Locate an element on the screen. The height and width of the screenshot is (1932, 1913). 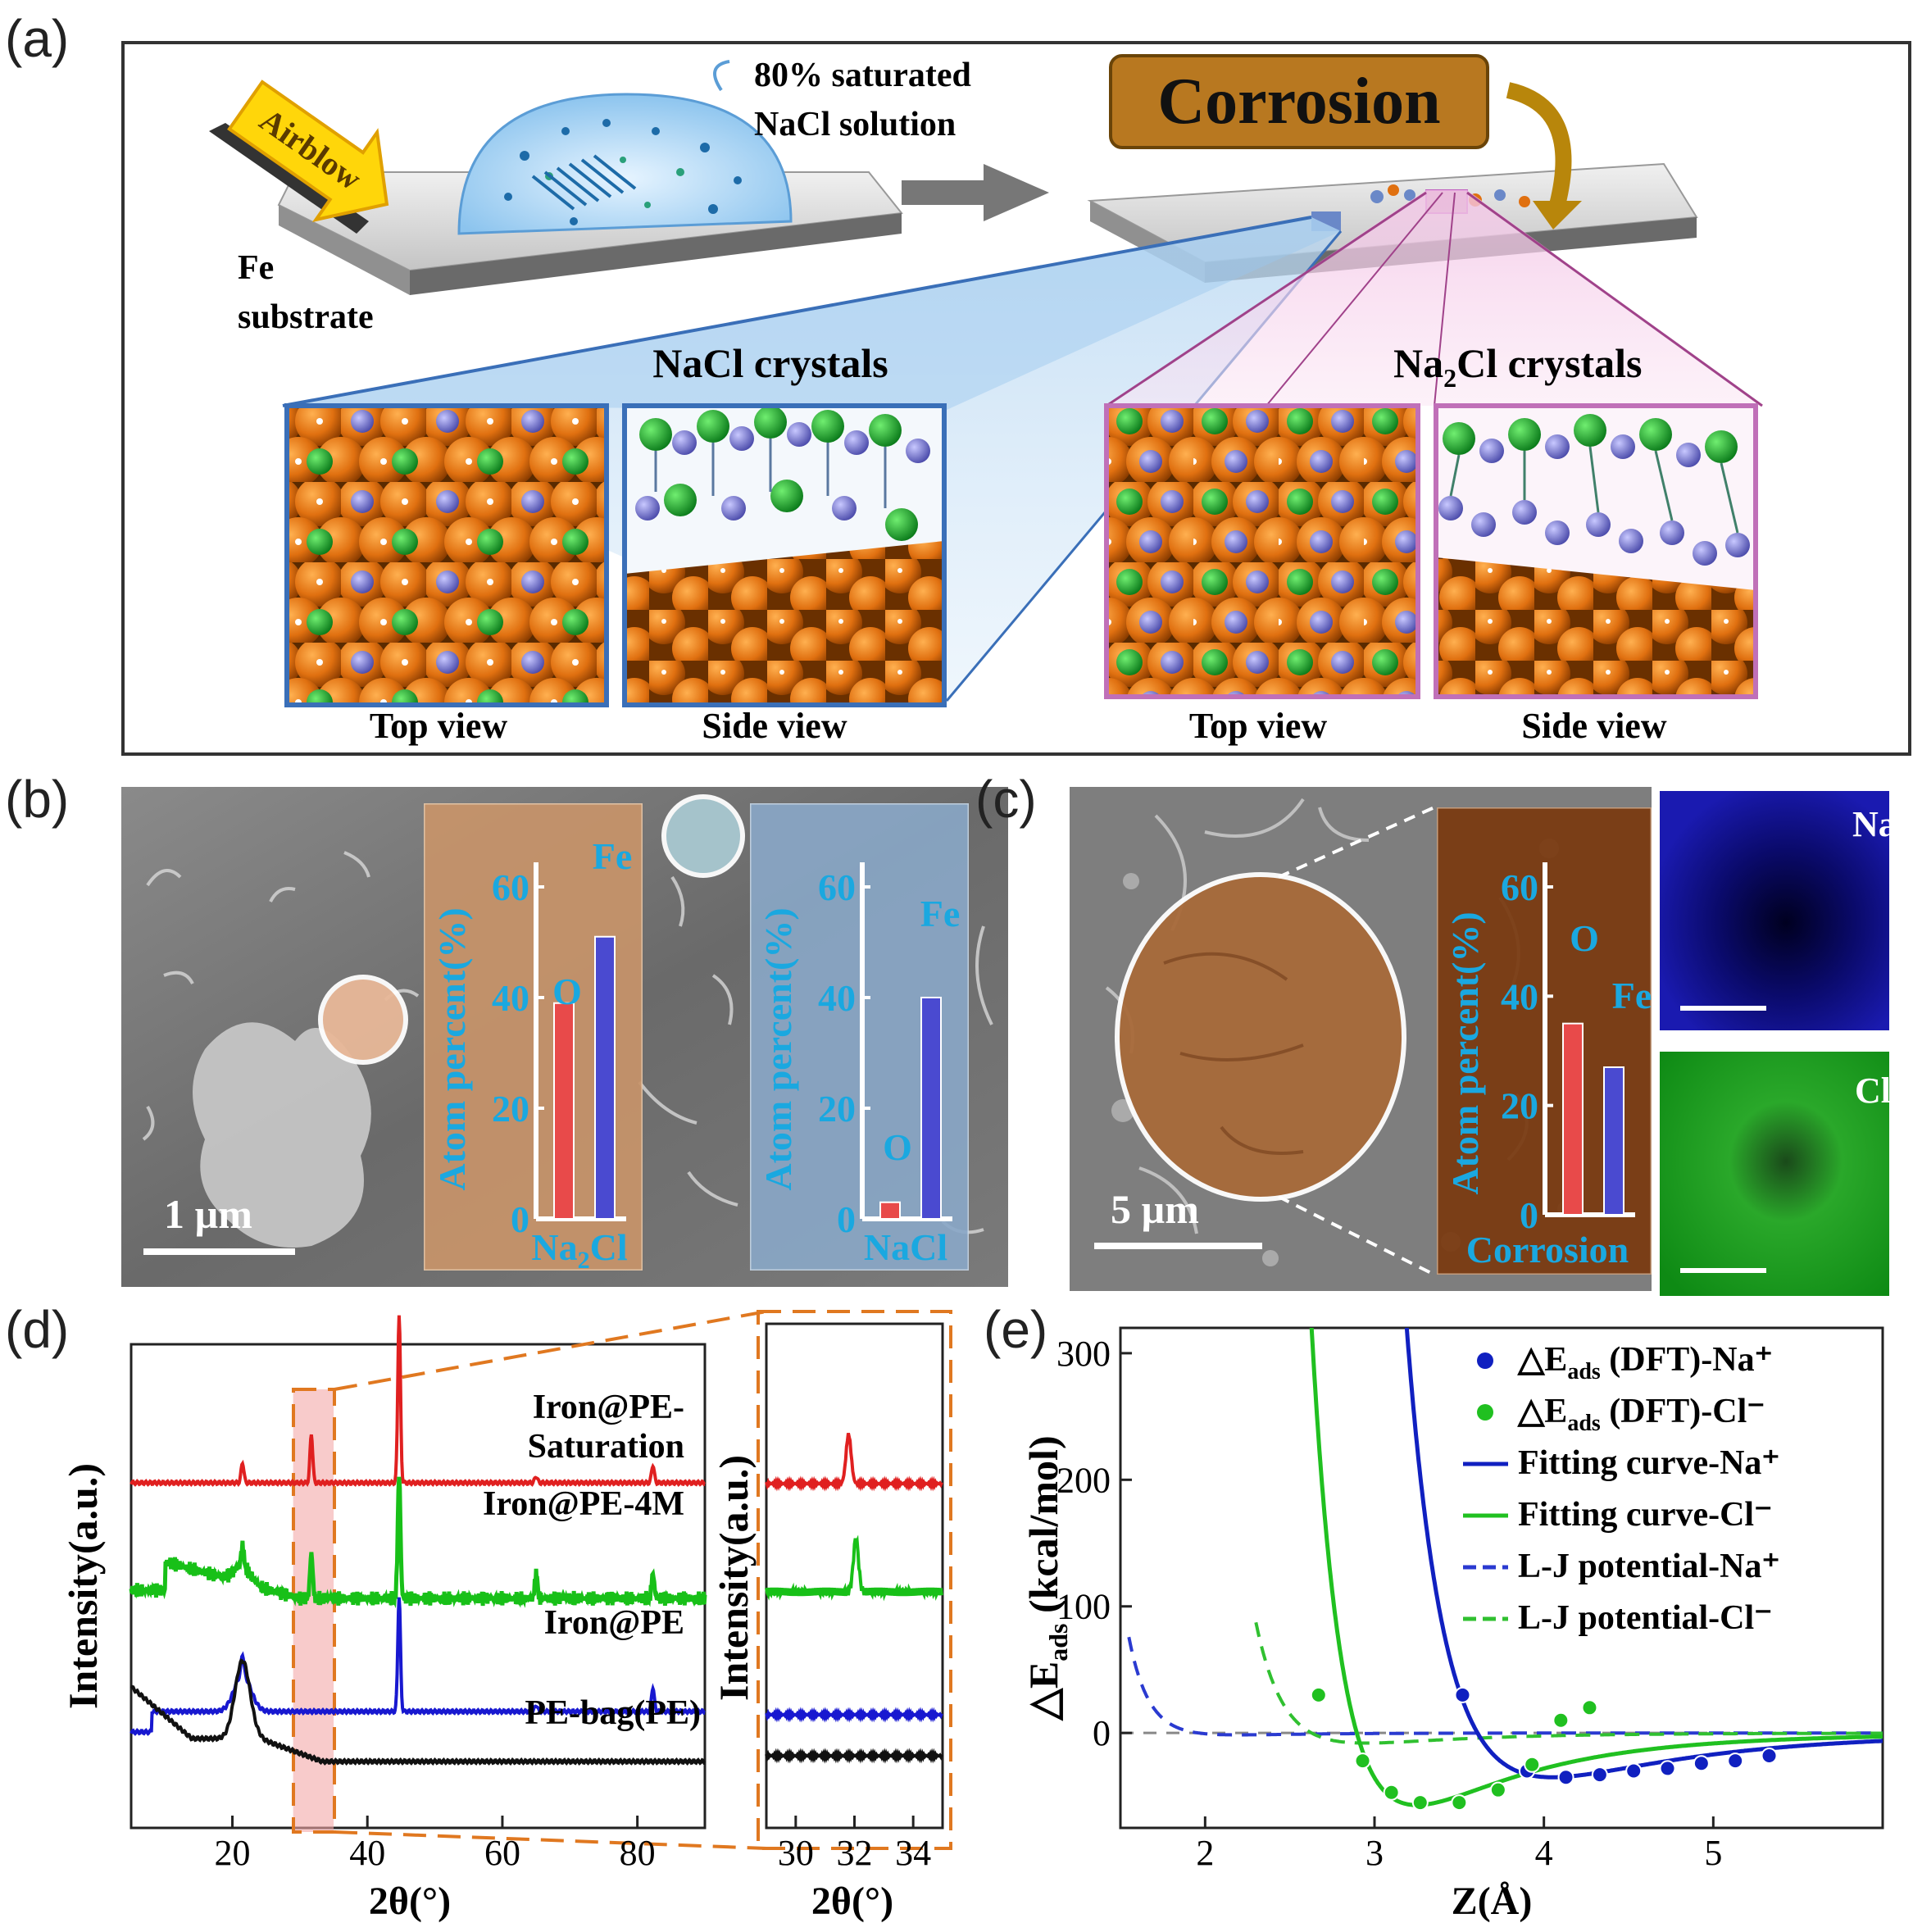
nacl-crystals-title: NaCl crystals is located at coordinates (770, 363).